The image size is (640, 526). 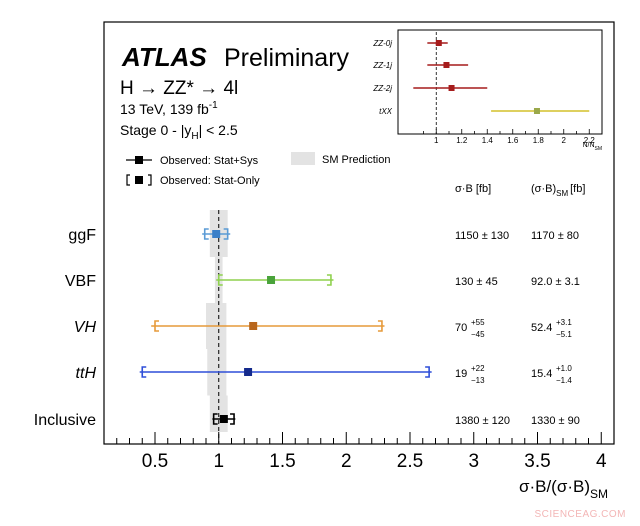 I want to click on sm-err-down-tth: −1.4, so click(x=564, y=380).